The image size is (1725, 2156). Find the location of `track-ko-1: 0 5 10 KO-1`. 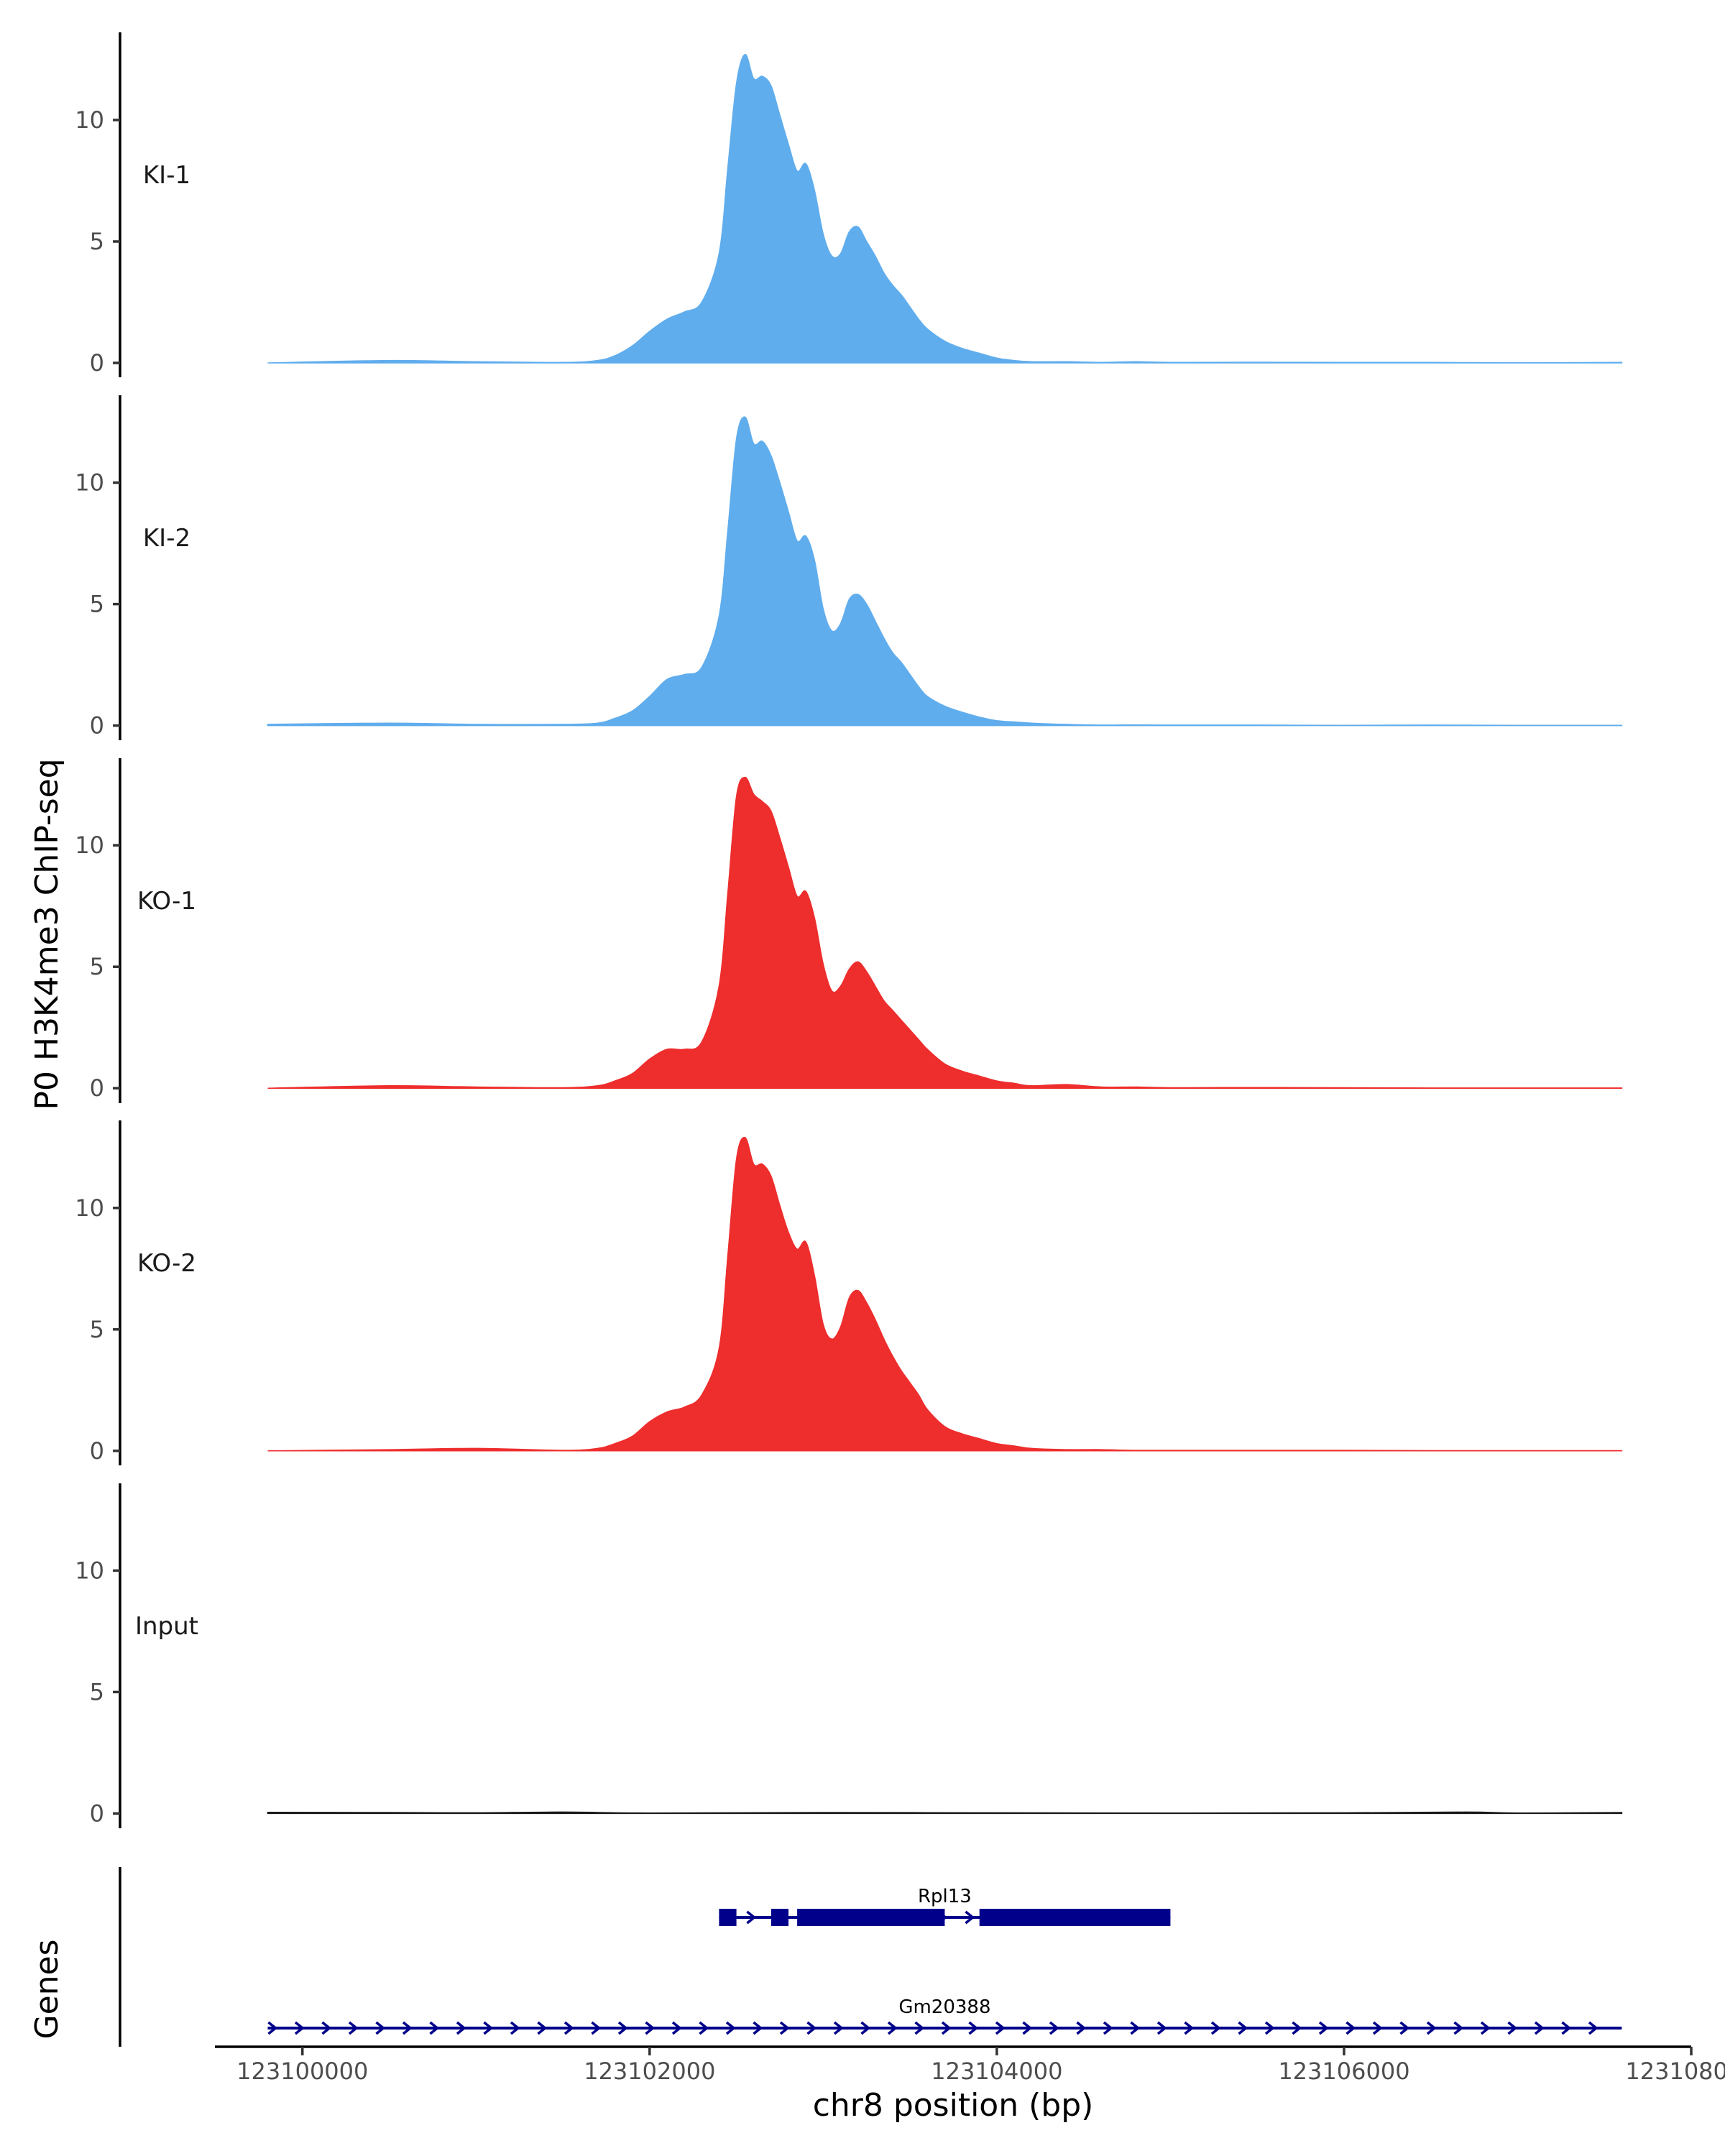

track-ko-1: 0 5 10 KO-1 is located at coordinates (849, 931).